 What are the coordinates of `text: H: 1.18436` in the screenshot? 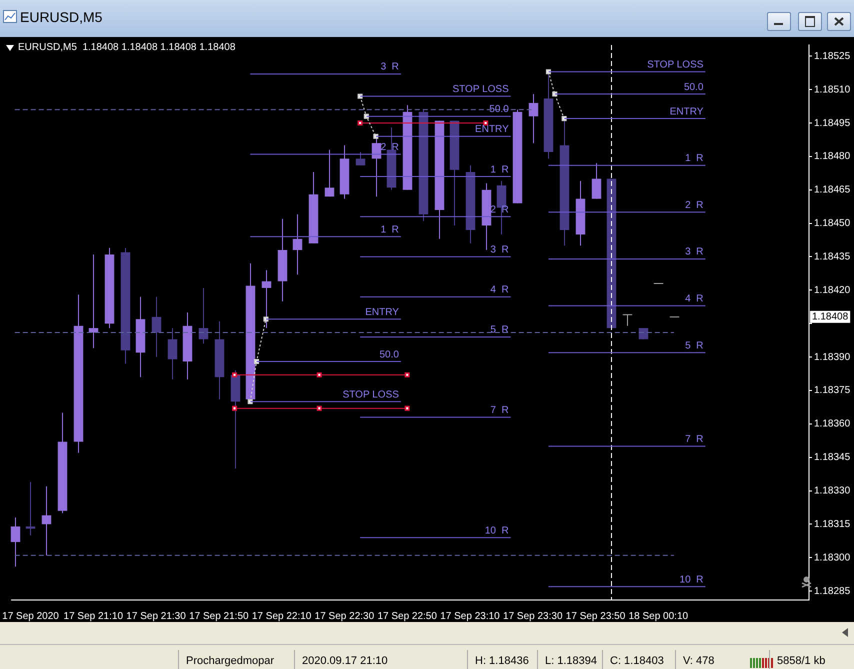 It's located at (502, 661).